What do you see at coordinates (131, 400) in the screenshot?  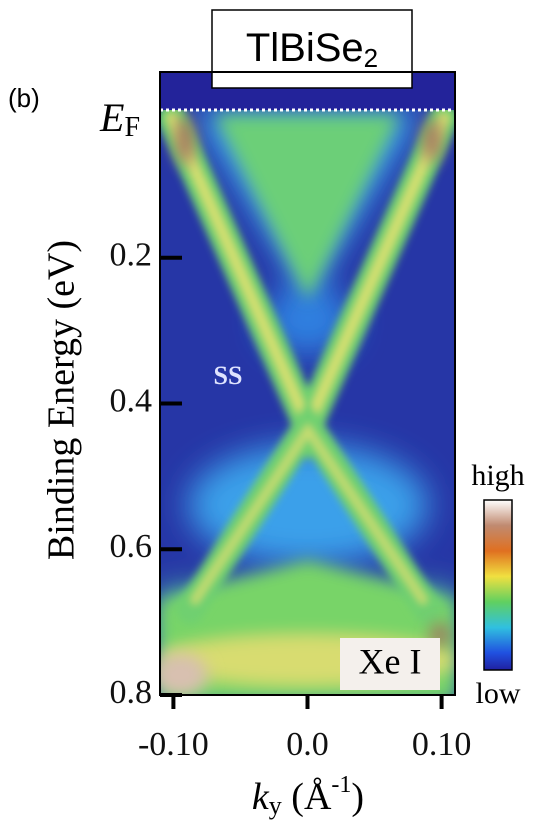 I see `y-tick-label: 0.4` at bounding box center [131, 400].